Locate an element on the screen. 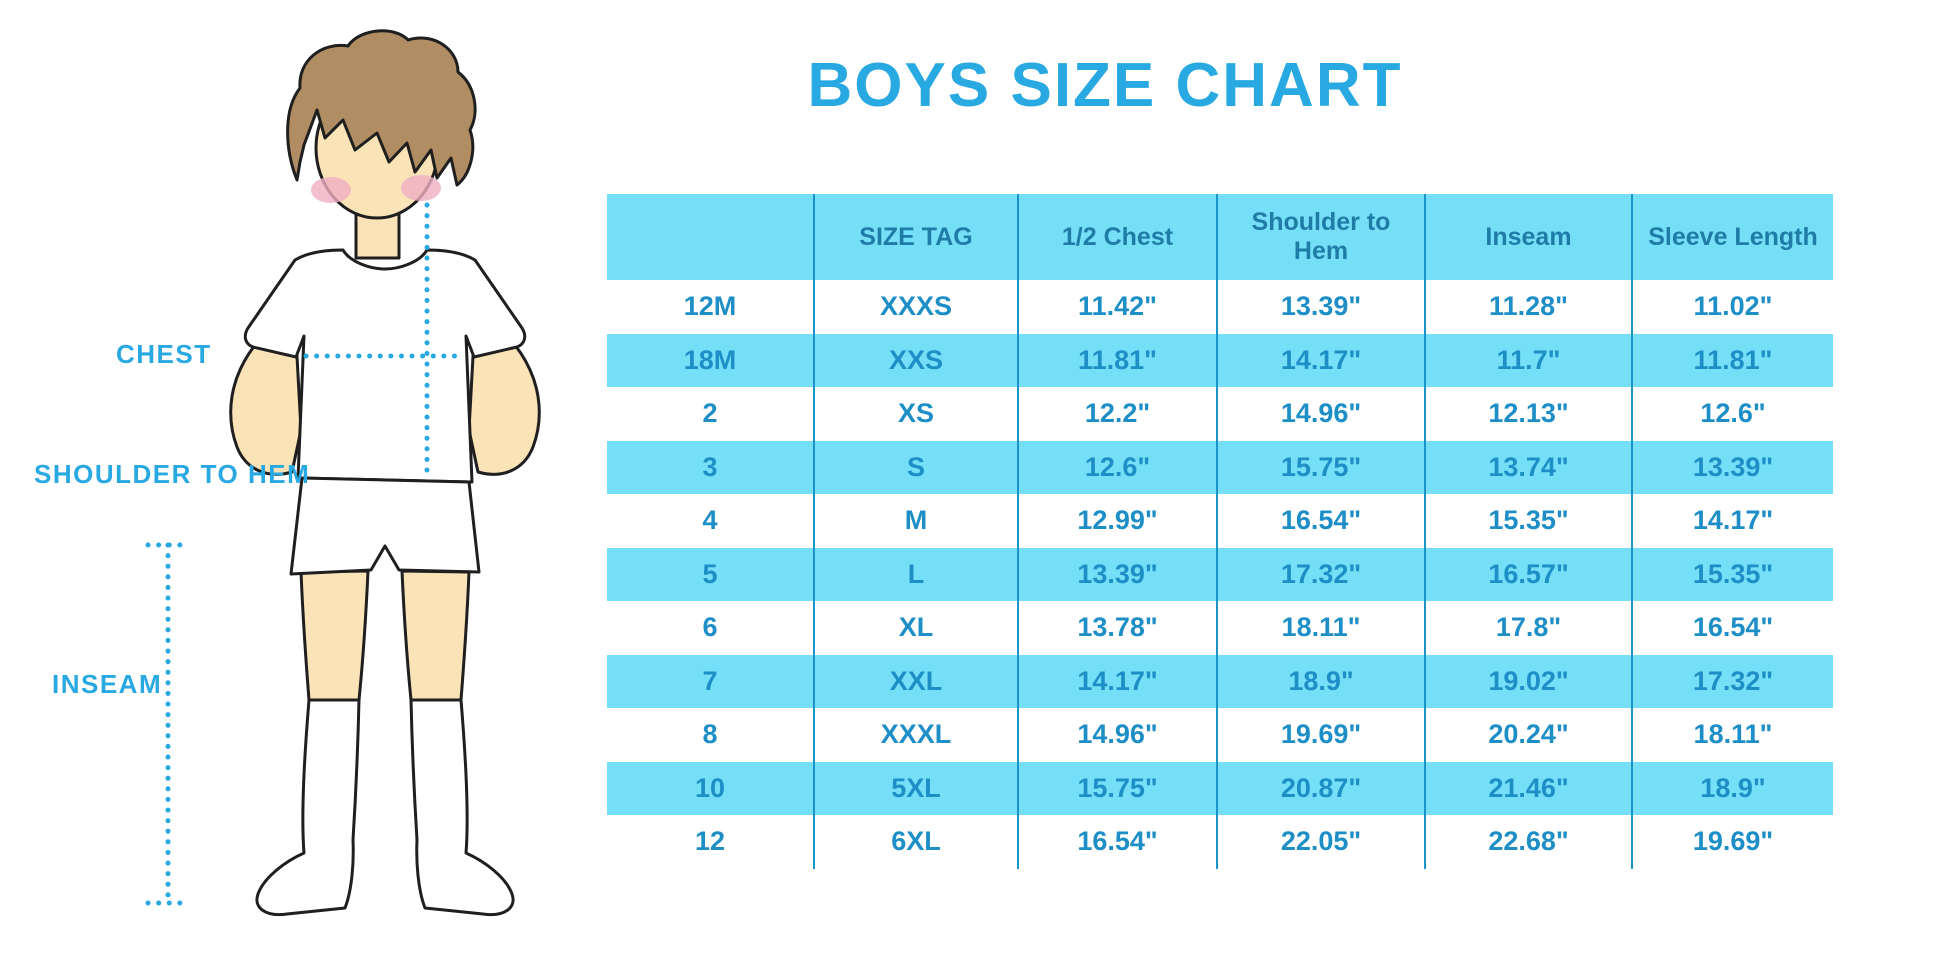  page-title: BOYS SIZE CHART is located at coordinates (1105, 85).